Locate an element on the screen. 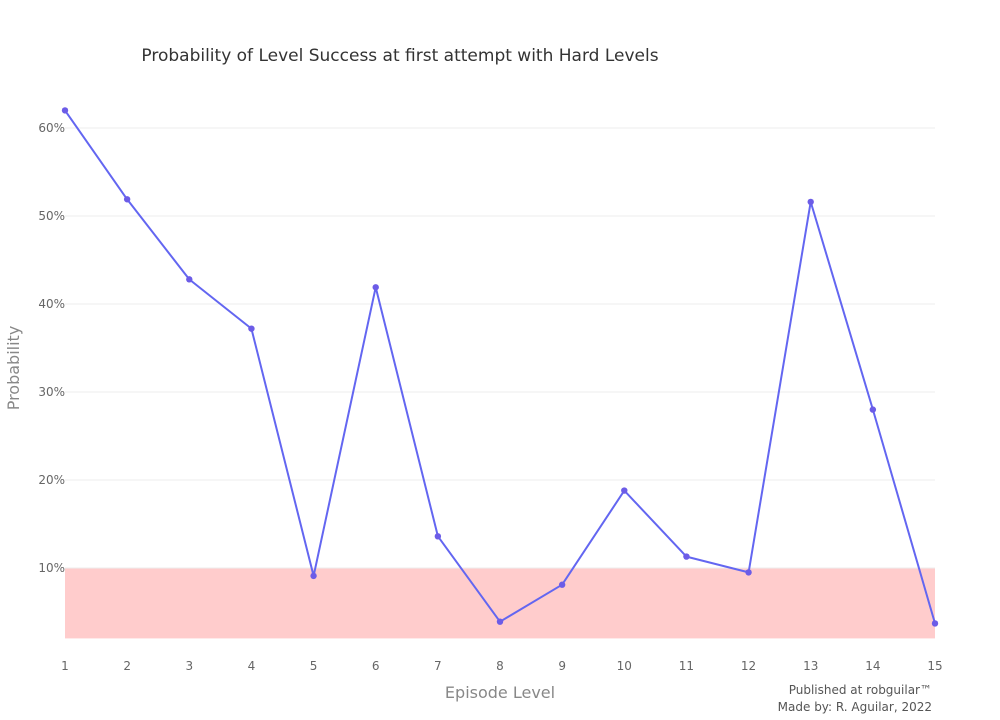 The height and width of the screenshot is (720, 1000). x-axis-ticks: 1 2 3 4 5 6 7 8 9 10 11 12 13 14 15 is located at coordinates (501, 666).